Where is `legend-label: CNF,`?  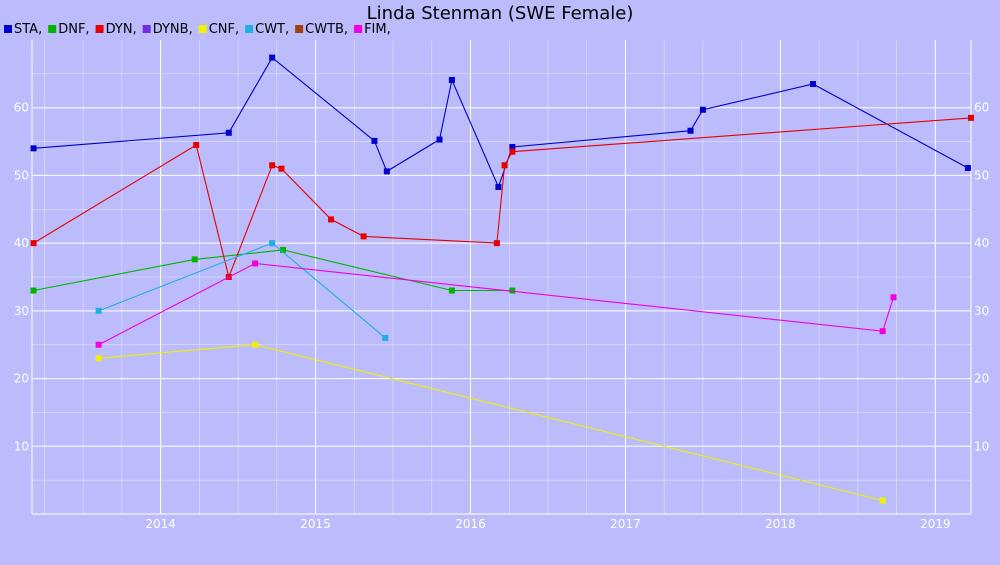 legend-label: CNF, is located at coordinates (224, 29).